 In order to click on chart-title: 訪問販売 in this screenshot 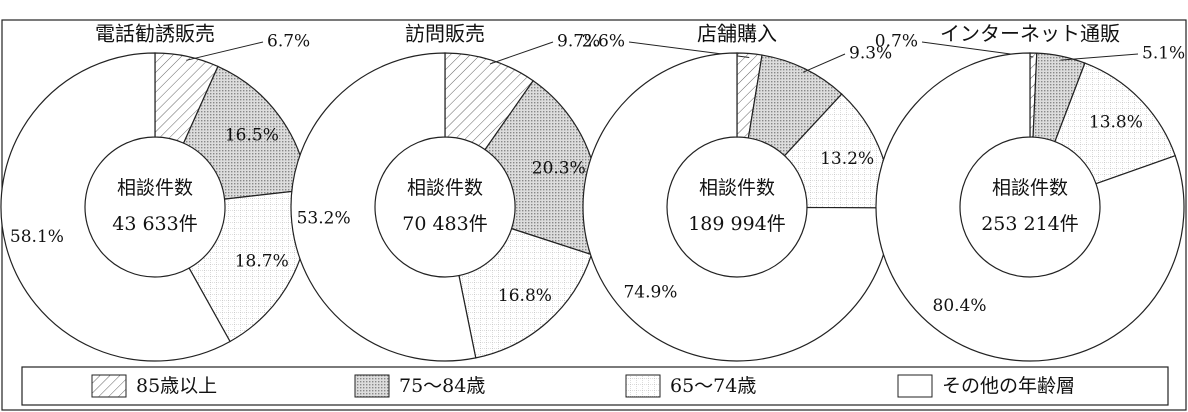, I will do `click(445, 34)`.